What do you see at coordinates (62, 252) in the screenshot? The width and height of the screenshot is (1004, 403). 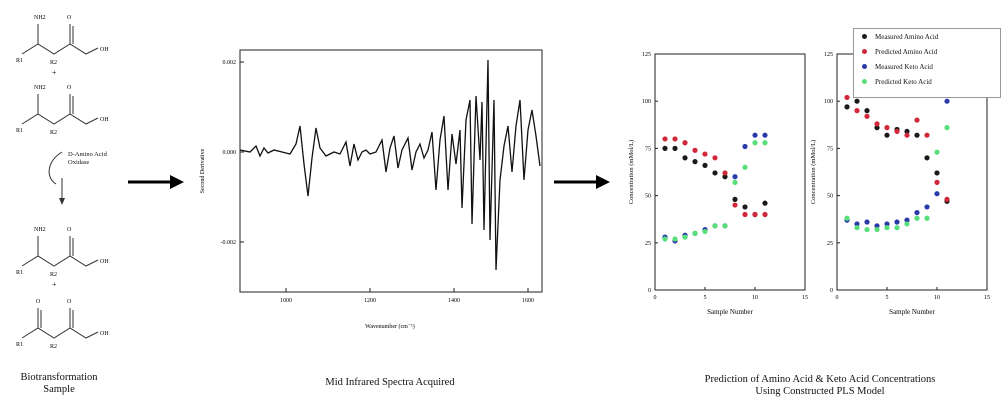 I see `amino-acid-structure-3: NH2 O R1 R2 OH` at bounding box center [62, 252].